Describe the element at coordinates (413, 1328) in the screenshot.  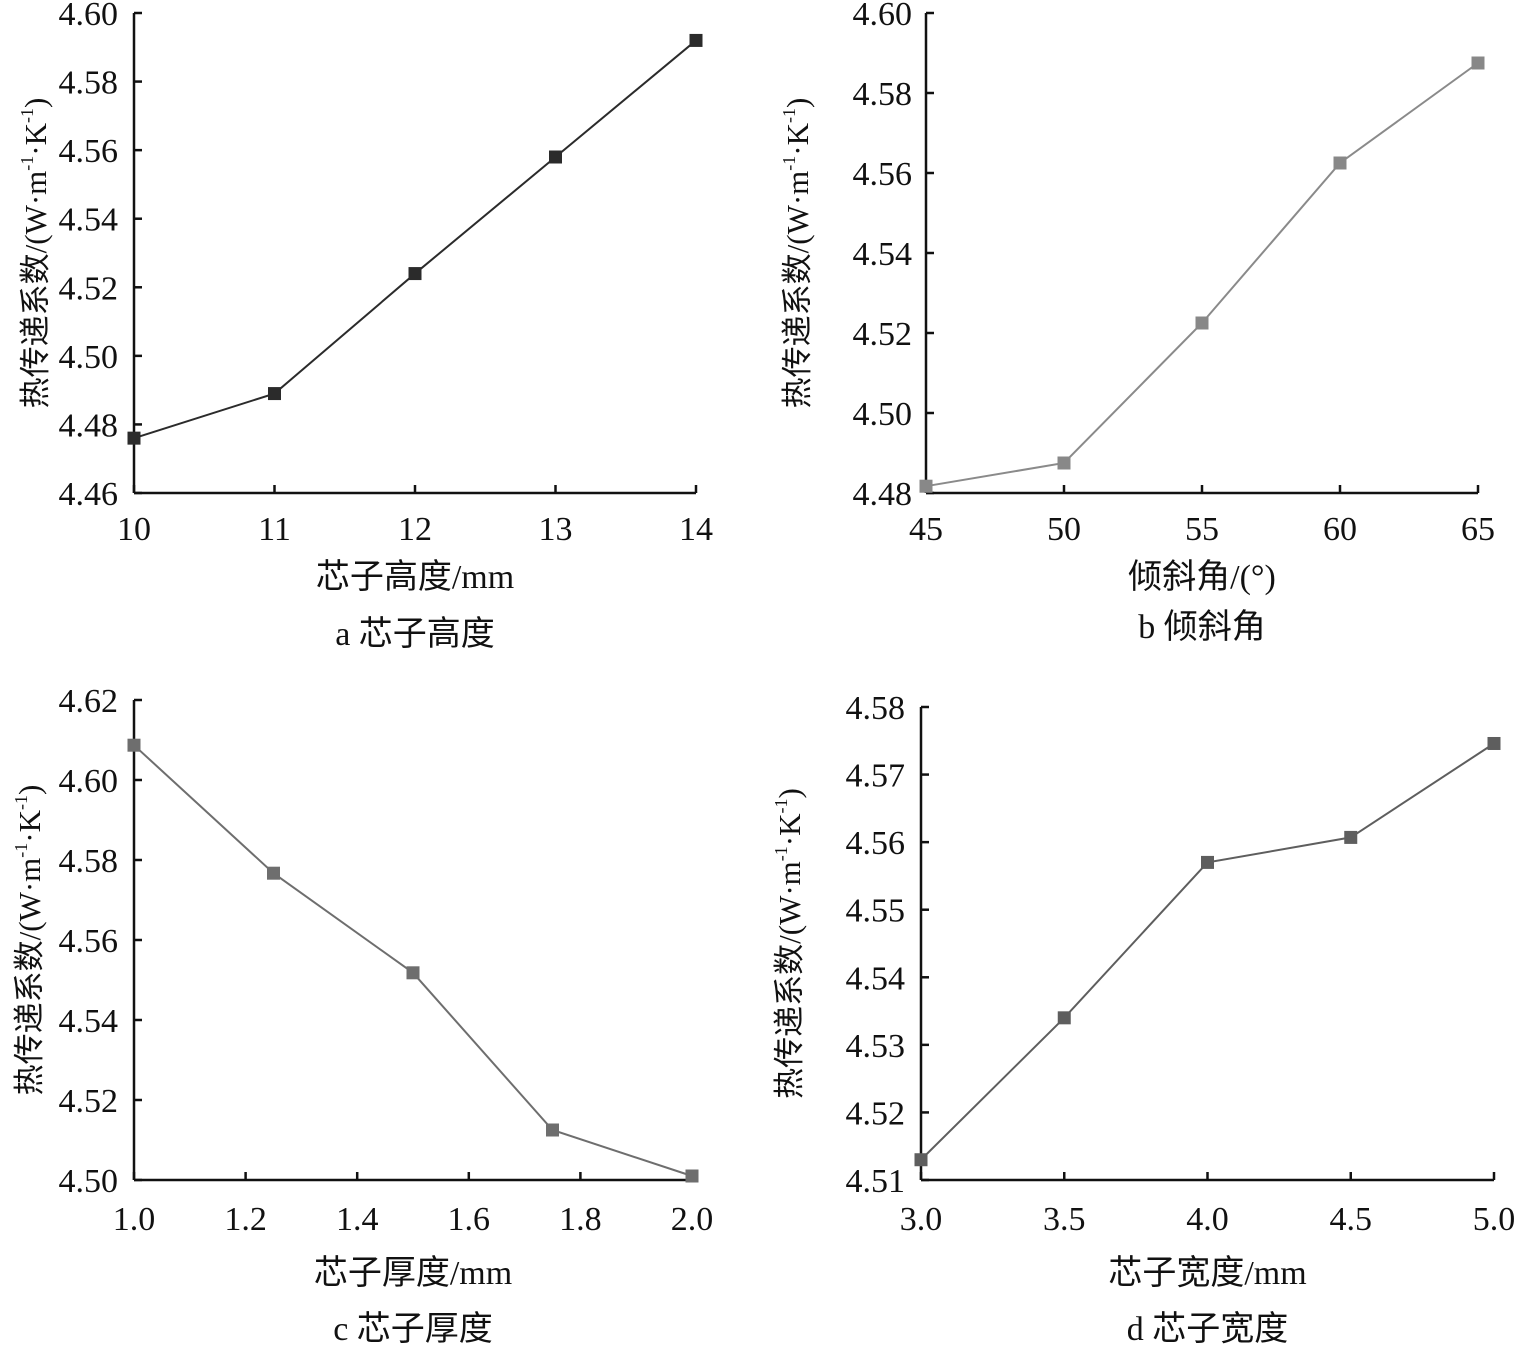
I see `panel-caption: c 芯子厚度` at that location.